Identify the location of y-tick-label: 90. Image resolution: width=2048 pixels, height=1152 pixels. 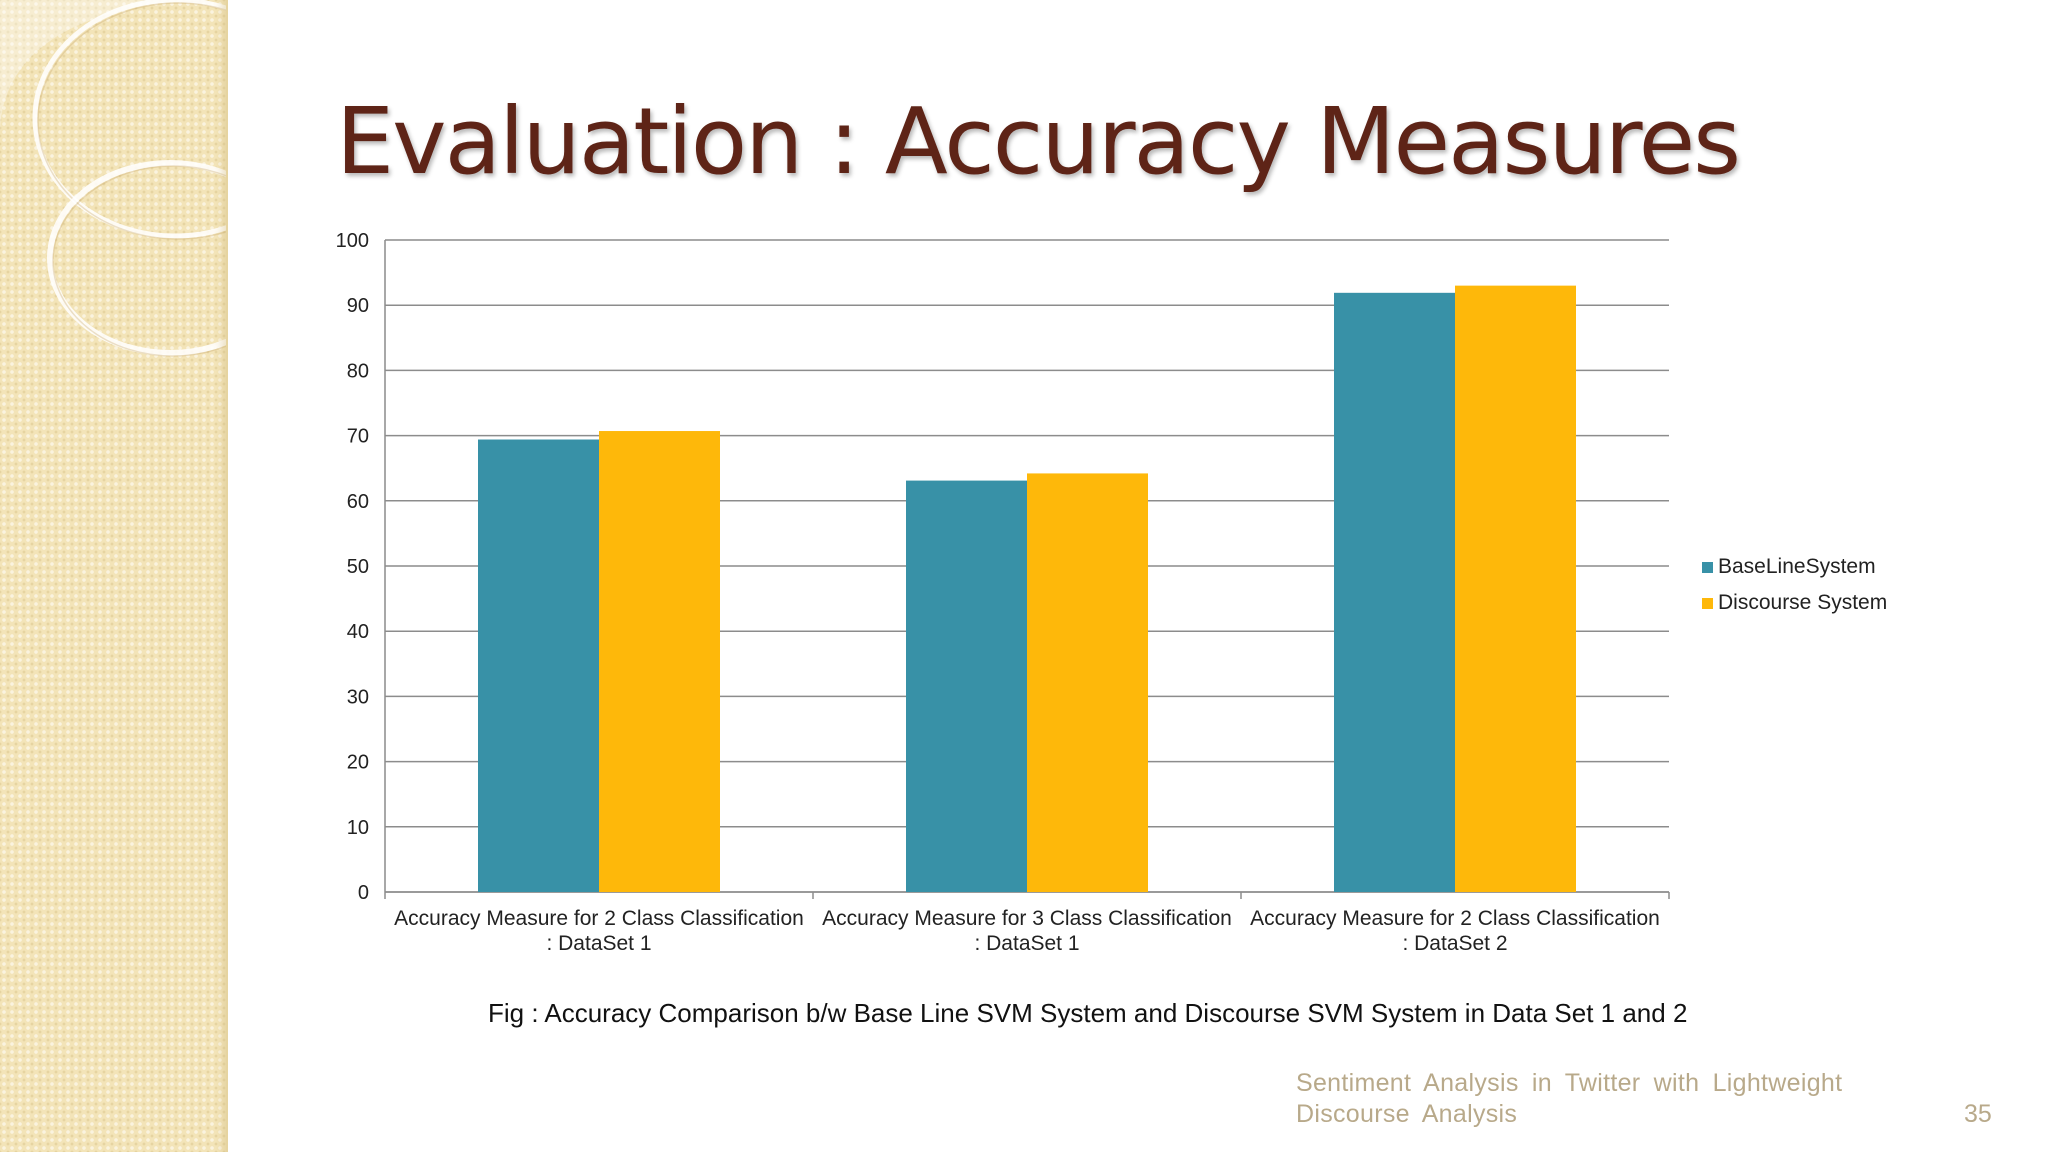
(358, 306).